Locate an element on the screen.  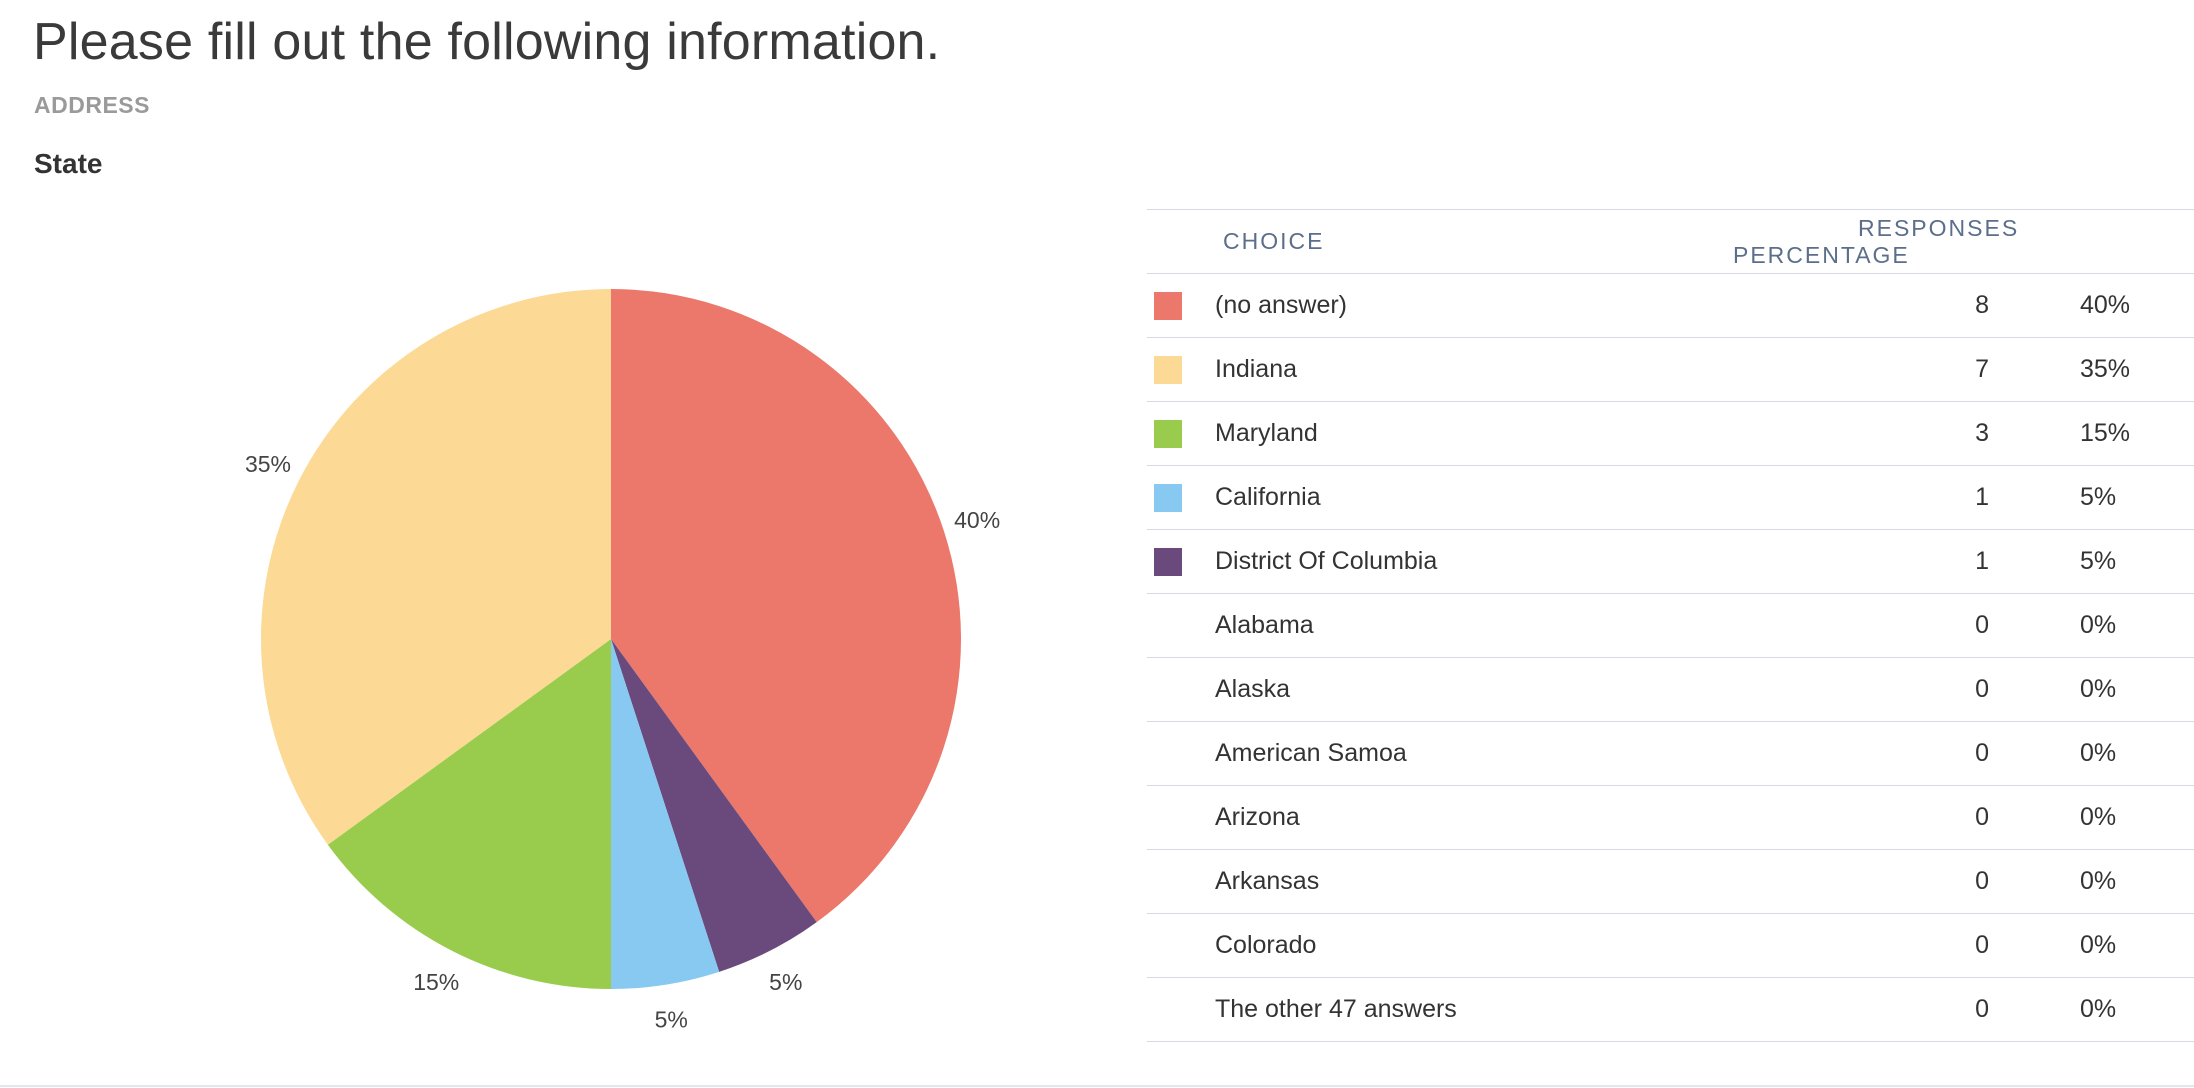
pie-slice-label: 35% is located at coordinates (268, 464).